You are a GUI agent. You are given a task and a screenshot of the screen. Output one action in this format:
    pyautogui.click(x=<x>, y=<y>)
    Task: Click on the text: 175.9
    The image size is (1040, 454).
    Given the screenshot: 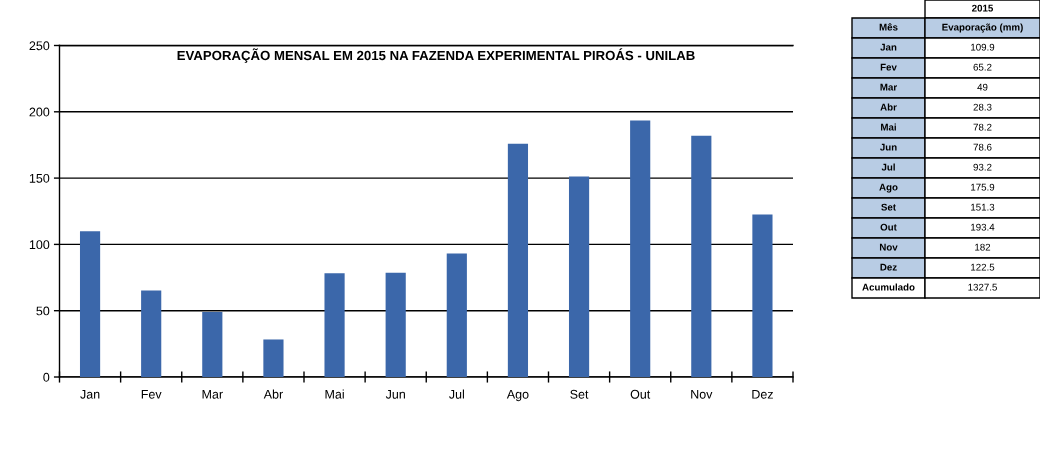 What is the action you would take?
    pyautogui.click(x=983, y=187)
    